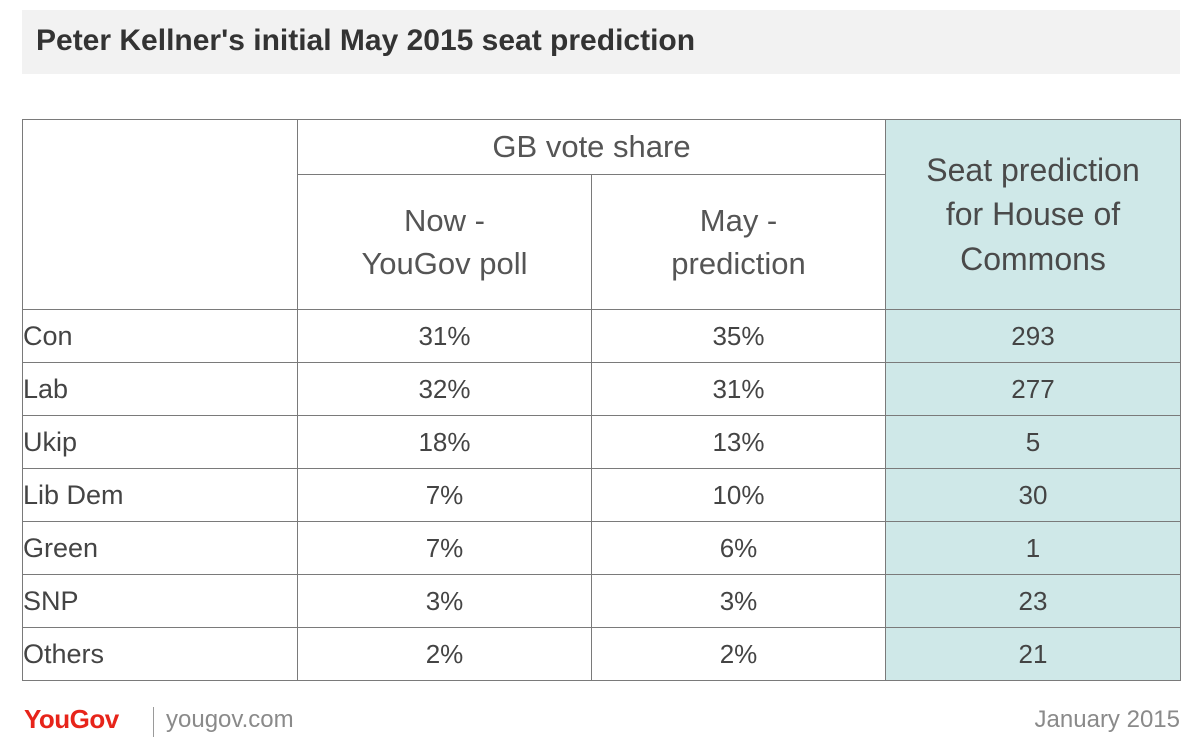 Image resolution: width=1200 pixels, height=742 pixels. I want to click on column-header-line: May -, so click(738, 220).